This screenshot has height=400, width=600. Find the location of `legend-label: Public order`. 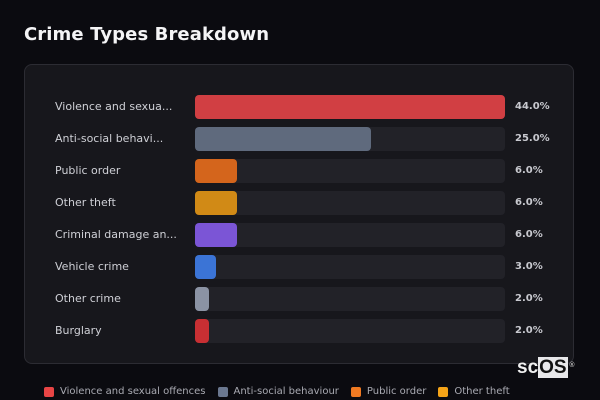

legend-label: Public order is located at coordinates (396, 391).